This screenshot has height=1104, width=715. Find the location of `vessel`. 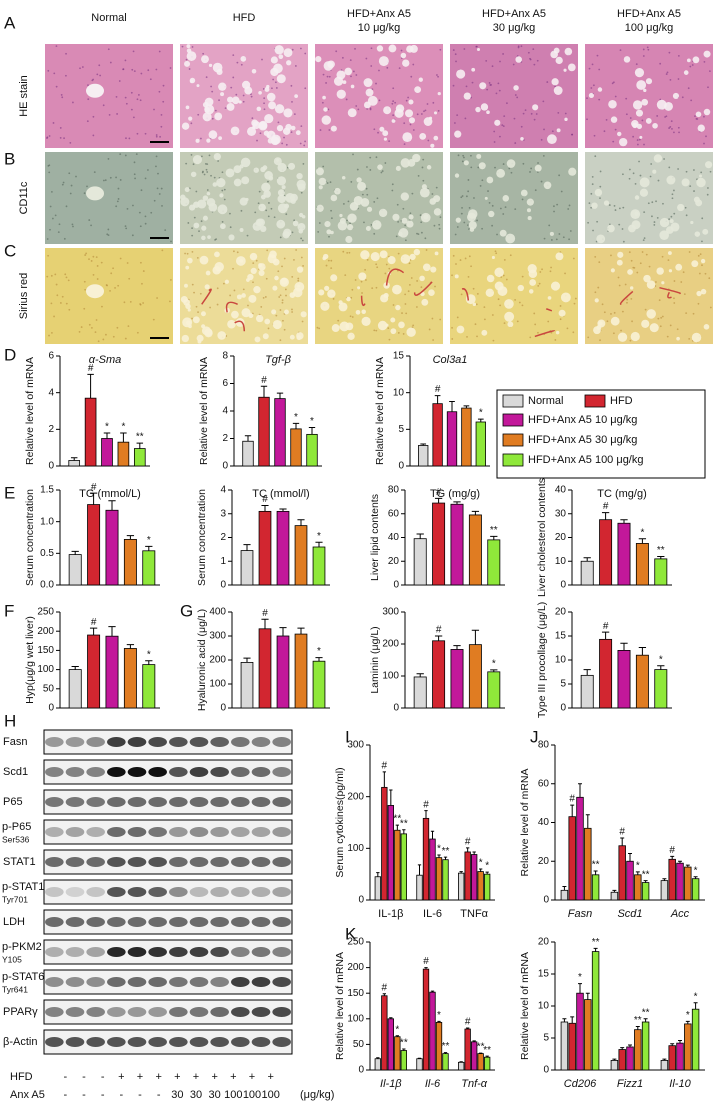

vessel is located at coordinates (95, 291).